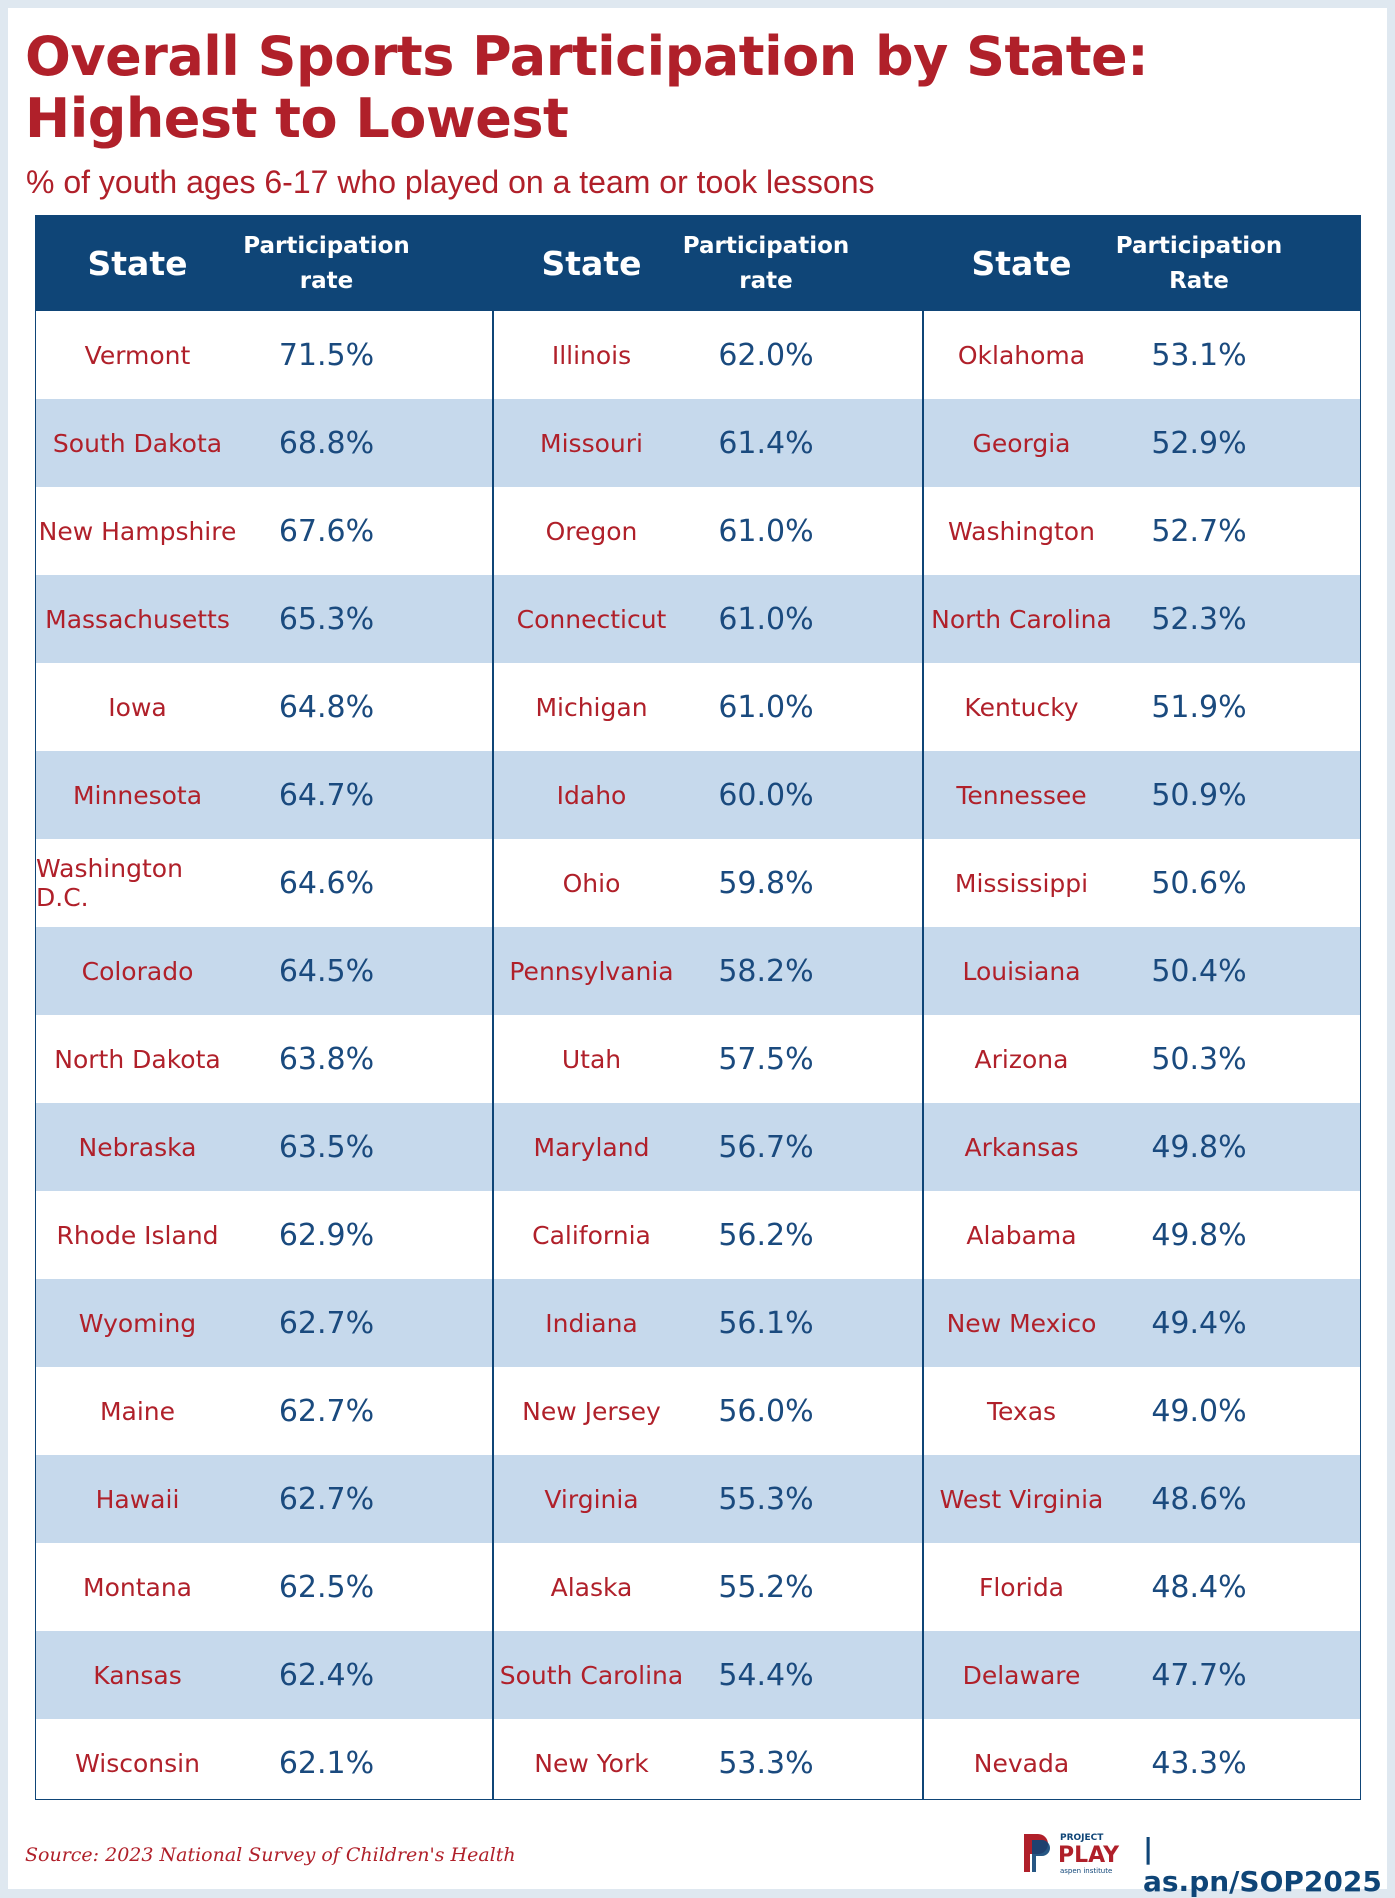  Describe the element at coordinates (109, 883) in the screenshot. I see `state-name-cell: Washington D.C.` at that location.